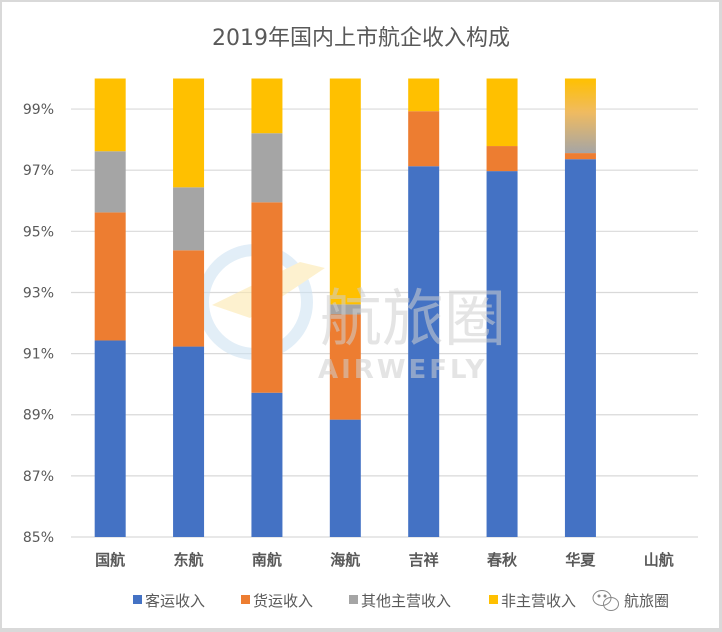 The image size is (722, 632). Describe the element at coordinates (110, 560) in the screenshot. I see `x-category-label: 国航` at that location.